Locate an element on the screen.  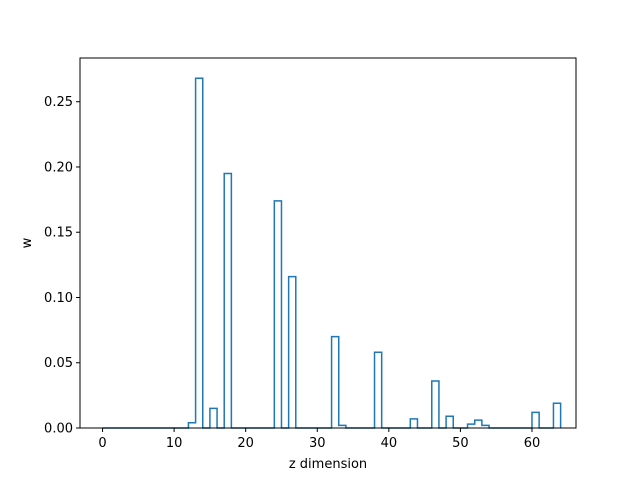
x-tick-label: 20 is located at coordinates (245, 443).